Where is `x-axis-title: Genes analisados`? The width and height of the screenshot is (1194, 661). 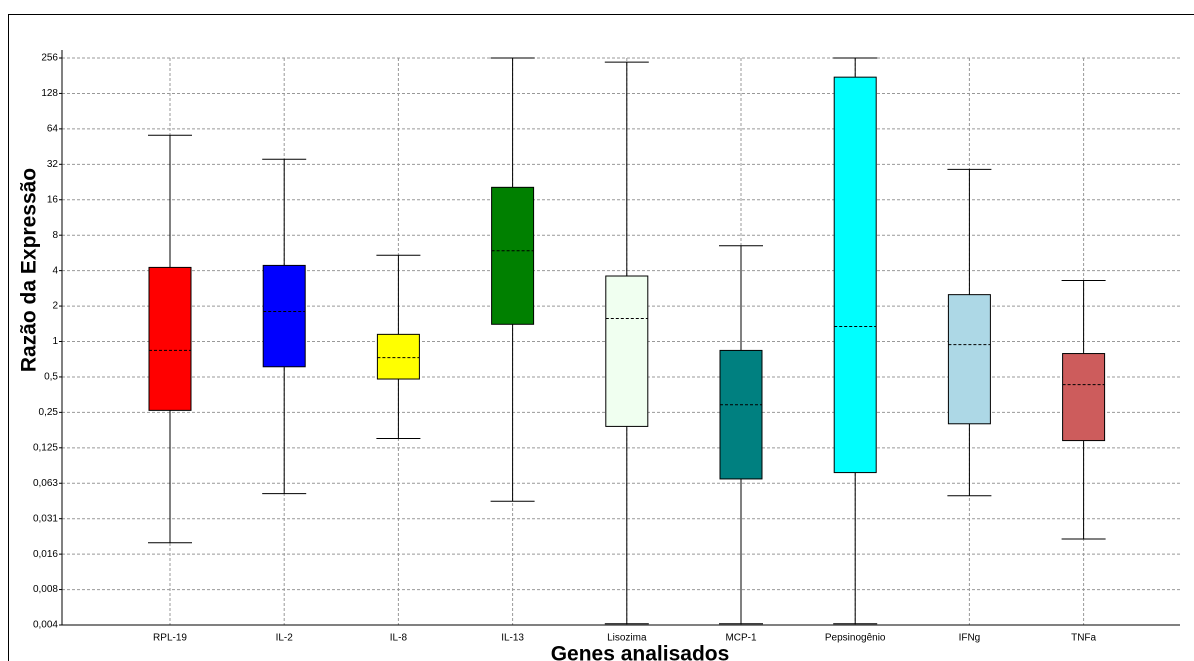 x-axis-title: Genes analisados is located at coordinates (640, 652).